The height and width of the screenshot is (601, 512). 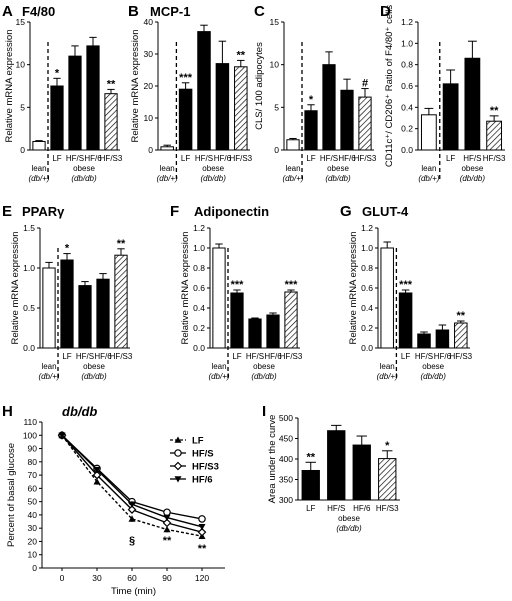 I want to click on y-tick-label: 0.8, so click(x=367, y=268).